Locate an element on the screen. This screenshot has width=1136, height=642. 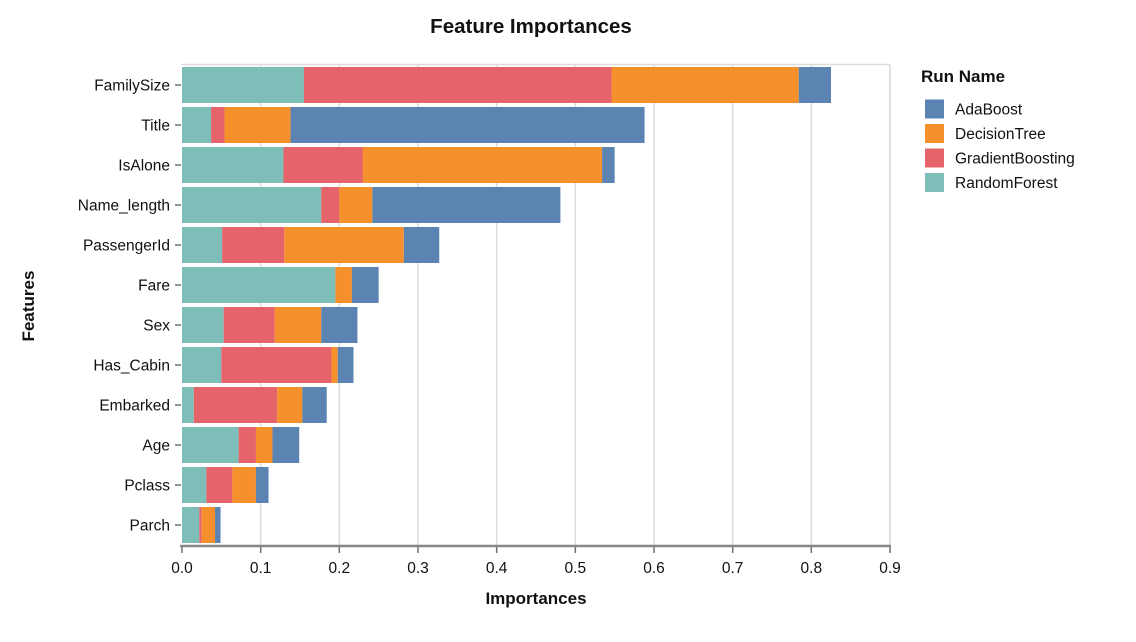
bar-segment-decisiontree-familysize is located at coordinates (705, 85).